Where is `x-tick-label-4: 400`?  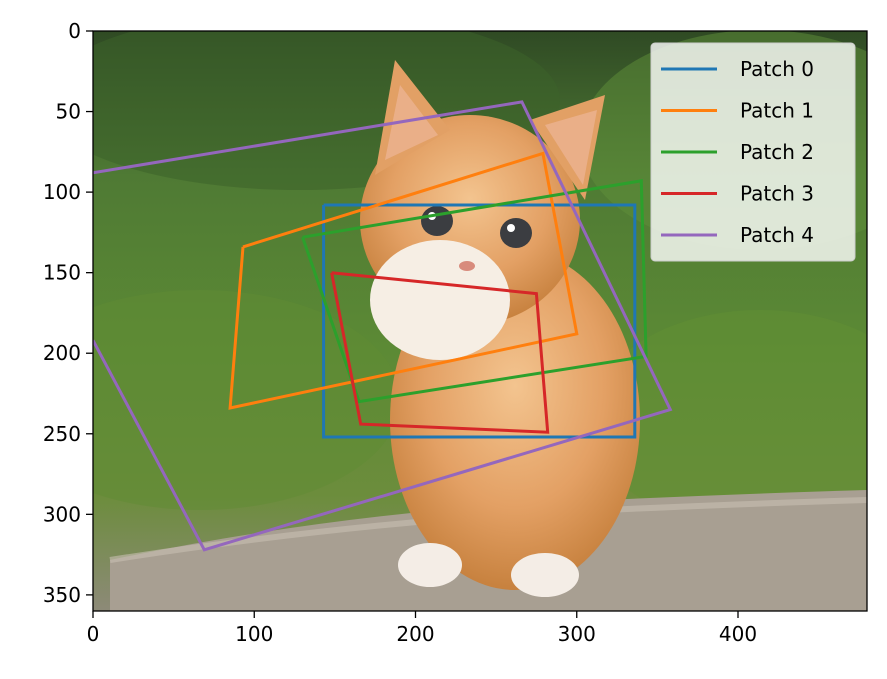 x-tick-label-4: 400 is located at coordinates (738, 634).